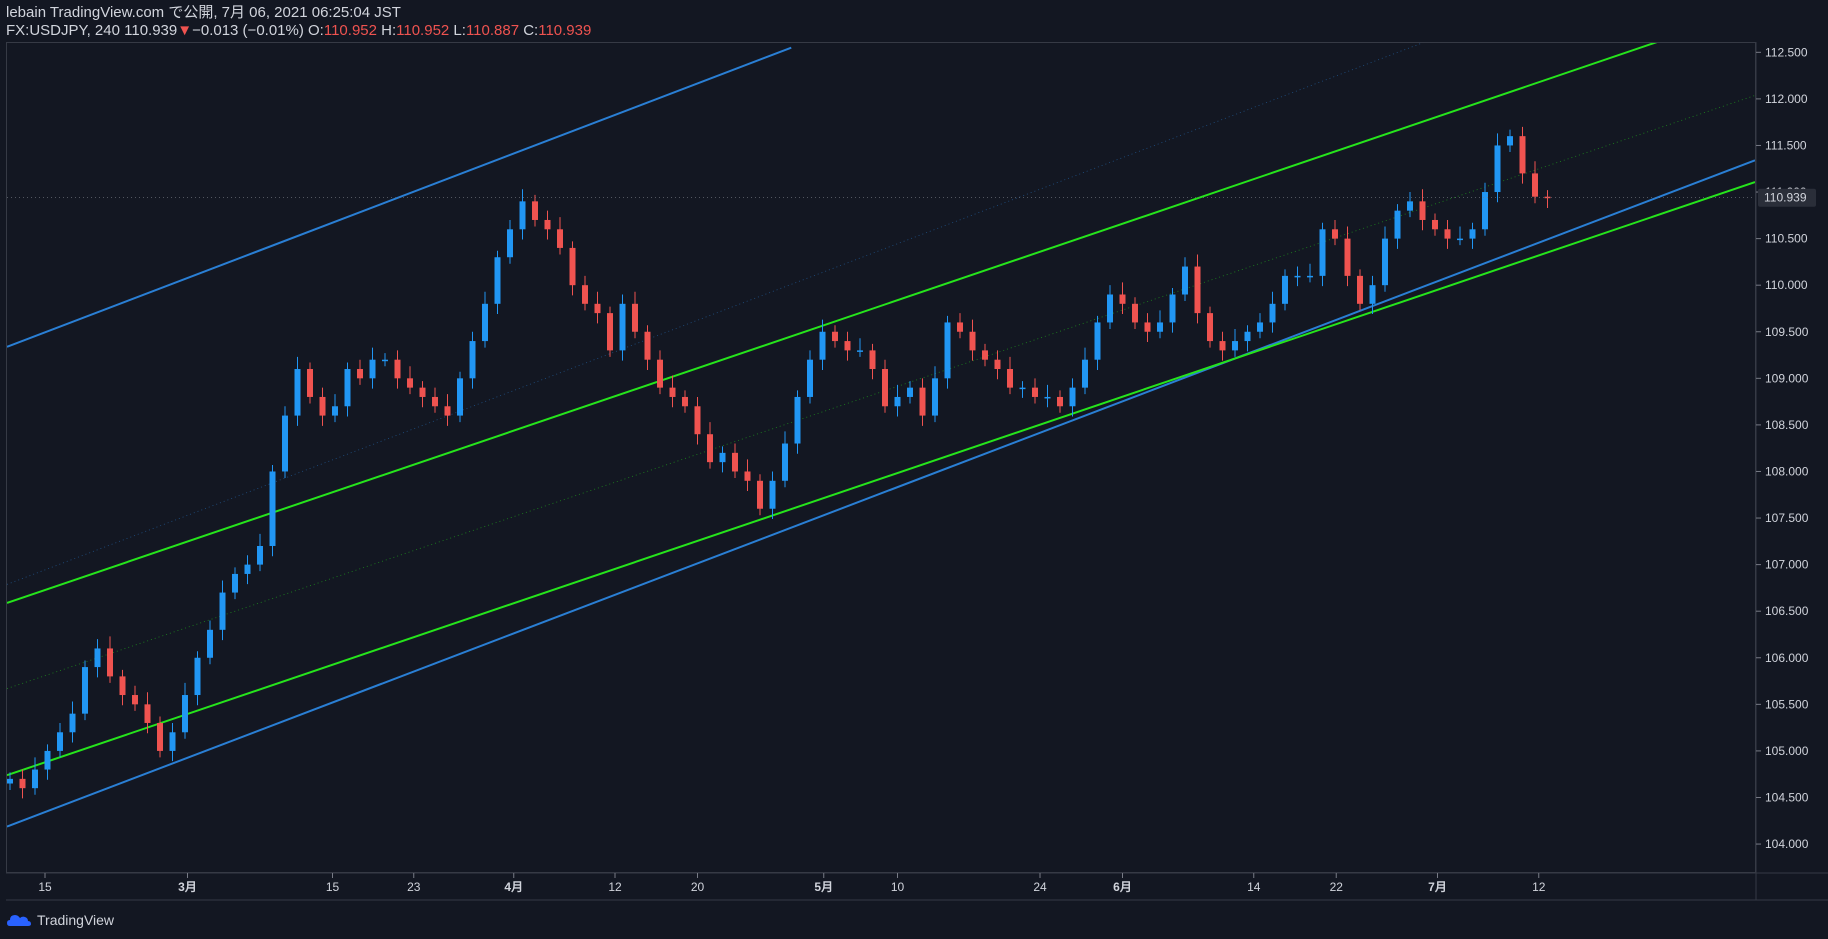 The image size is (1828, 939). I want to click on price-tick-label: 108.500, so click(1787, 425).